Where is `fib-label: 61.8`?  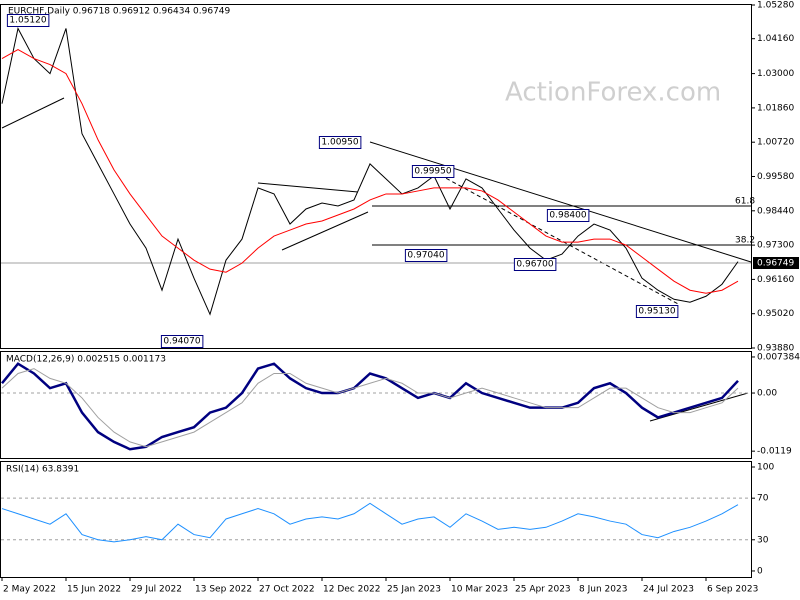
fib-label: 61.8 is located at coordinates (745, 202).